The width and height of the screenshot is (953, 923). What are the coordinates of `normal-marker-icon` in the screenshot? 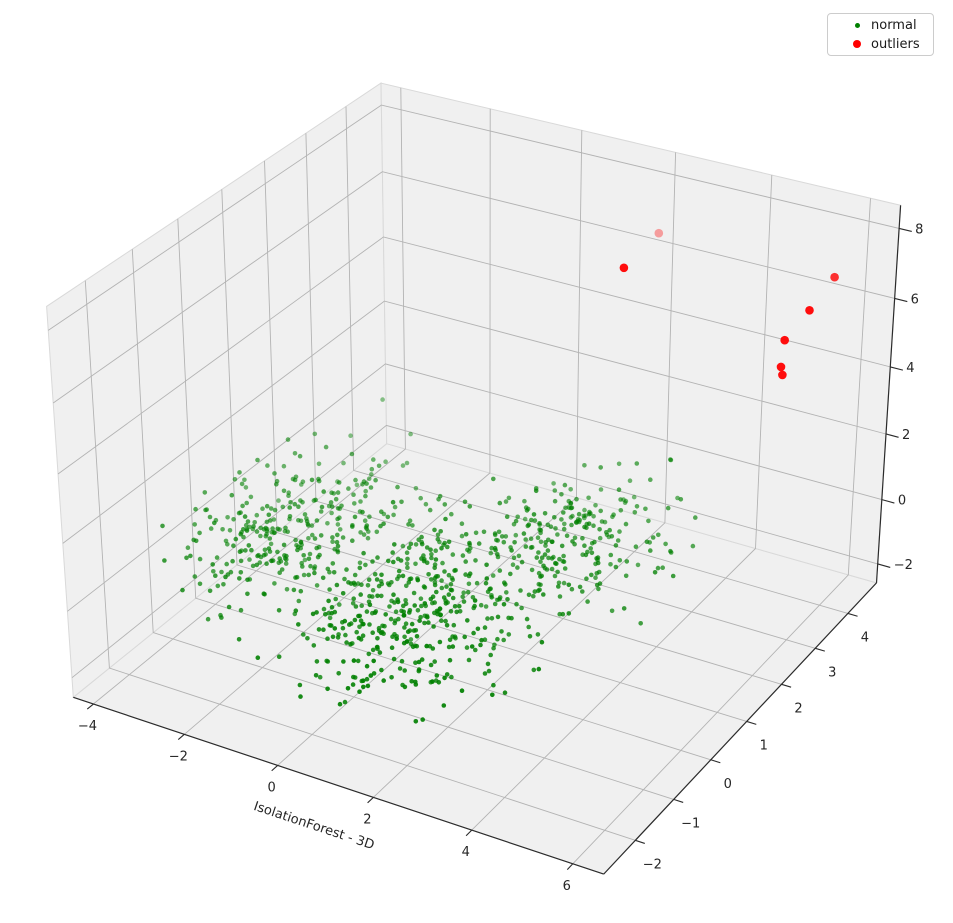 It's located at (857, 25).